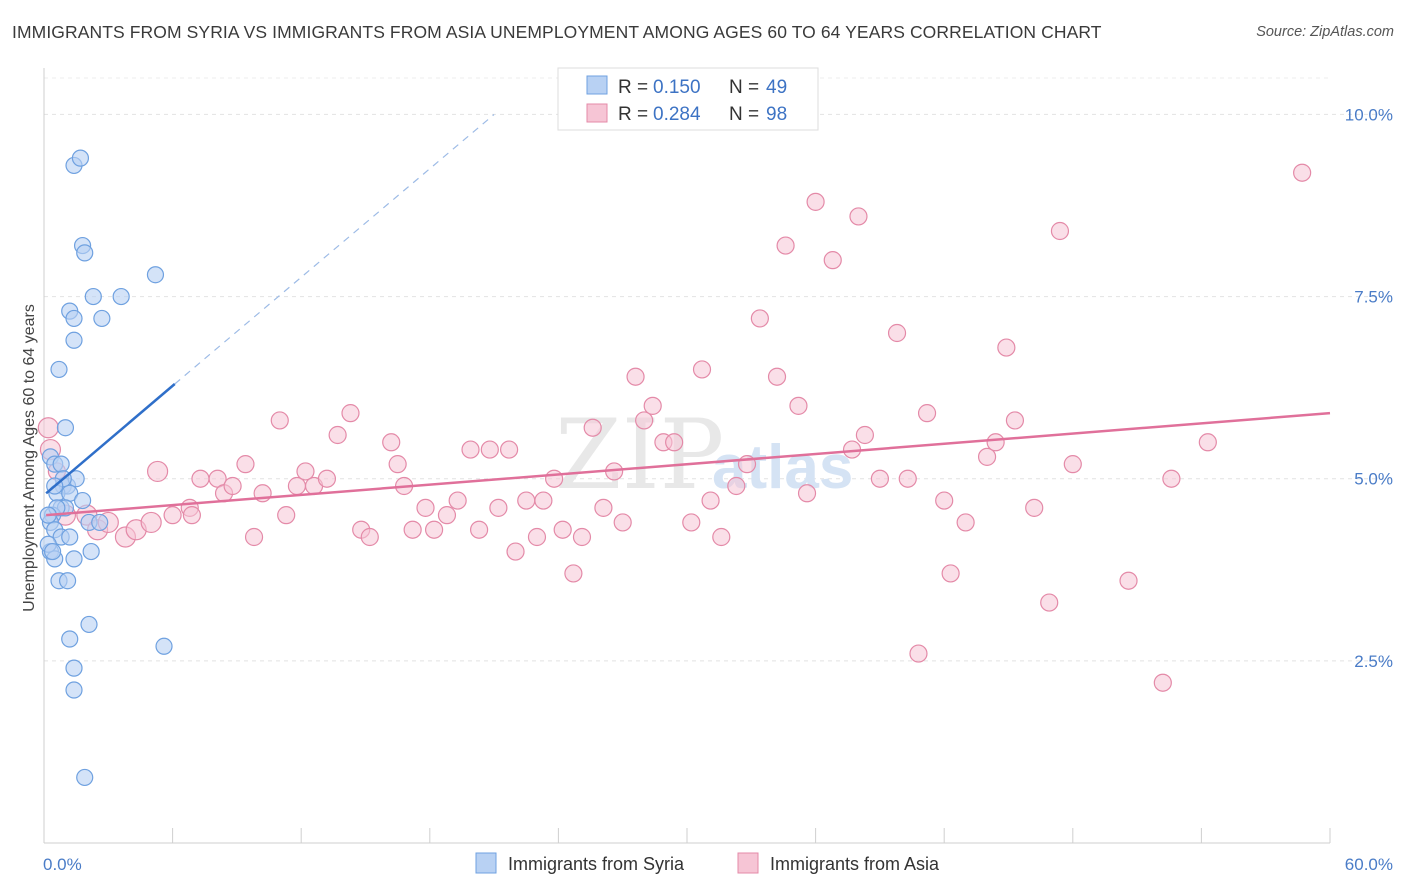  I want to click on bottom-legend-swatch-syria, so click(486, 863).